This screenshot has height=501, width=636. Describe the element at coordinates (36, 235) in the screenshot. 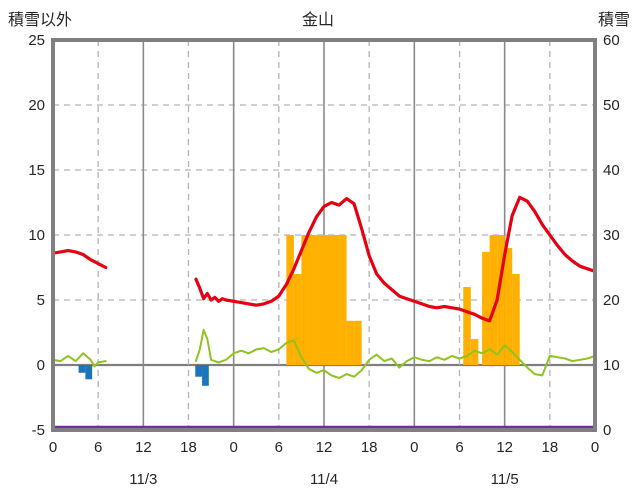

I see `left-axis-tick: 10` at that location.